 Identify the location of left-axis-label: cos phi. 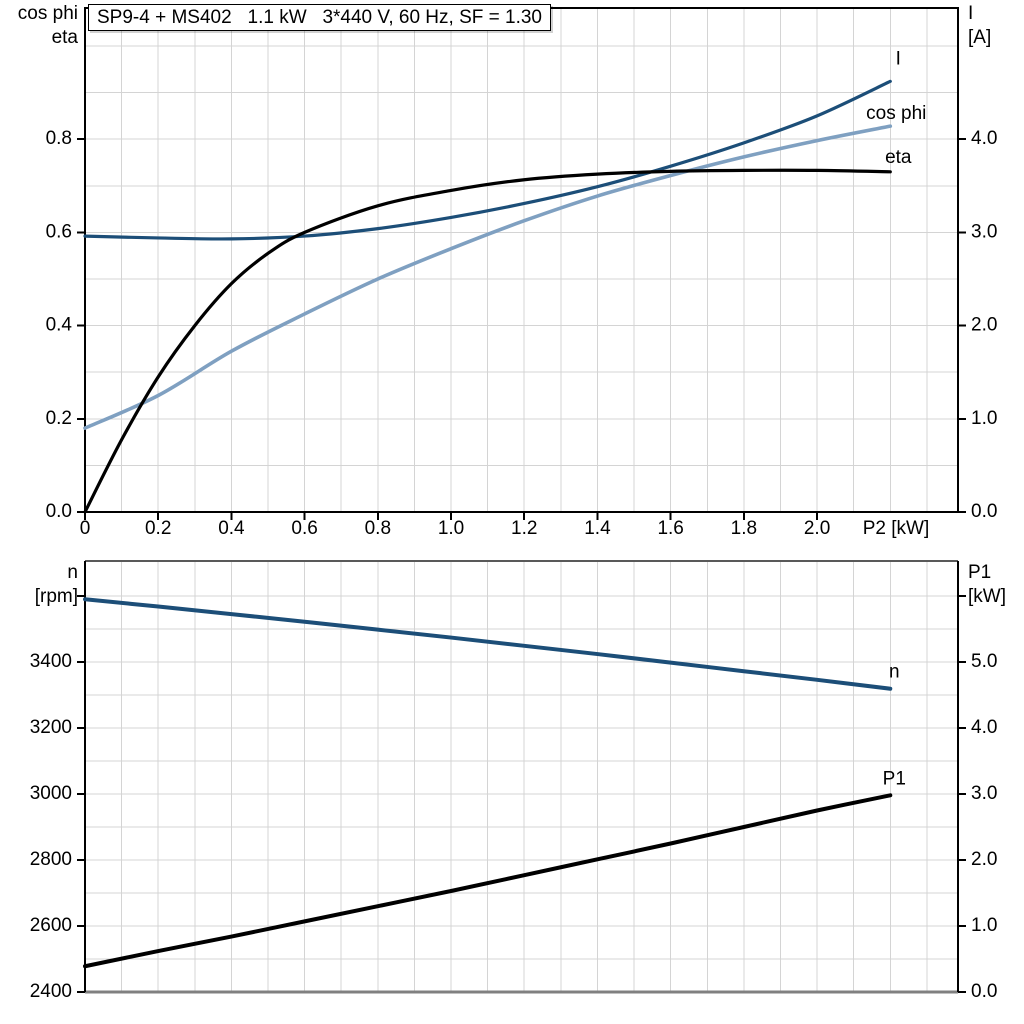
(48, 13).